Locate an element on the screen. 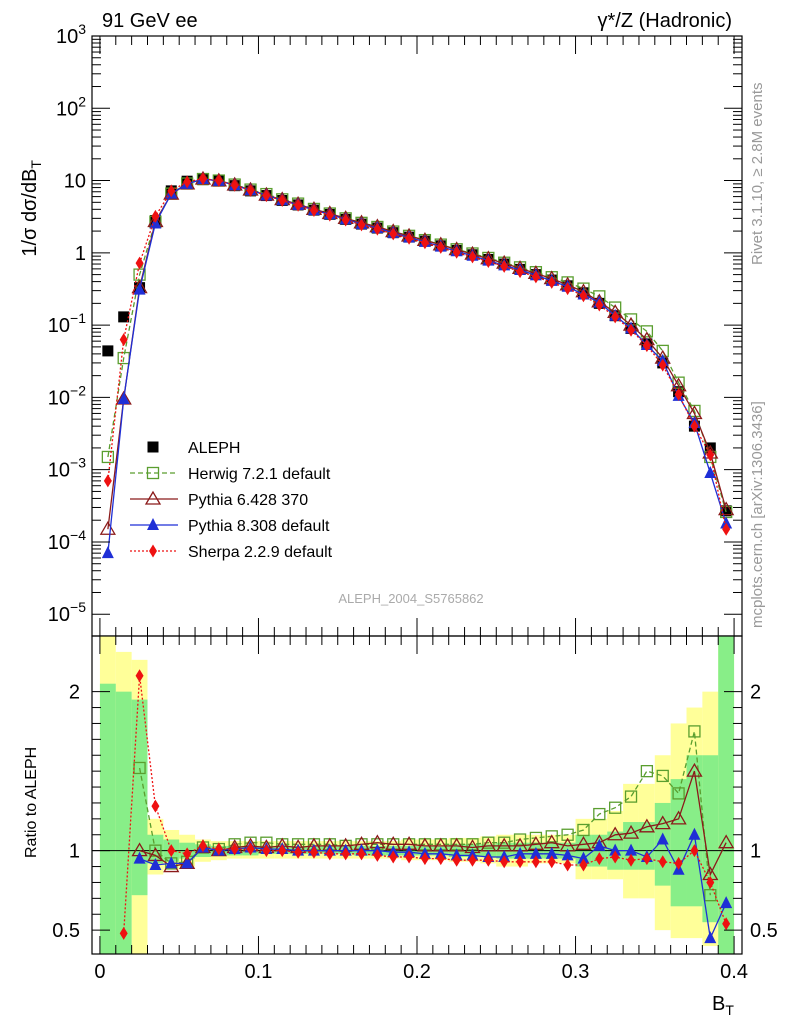  main-ytick-label: 10³ is located at coordinates (71, 34).